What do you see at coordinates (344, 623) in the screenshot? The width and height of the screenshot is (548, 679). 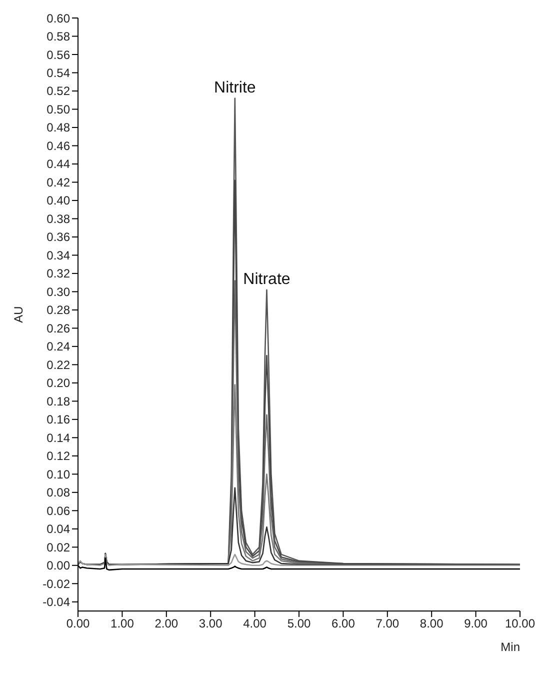 I see `x-tick-label: 6.00` at bounding box center [344, 623].